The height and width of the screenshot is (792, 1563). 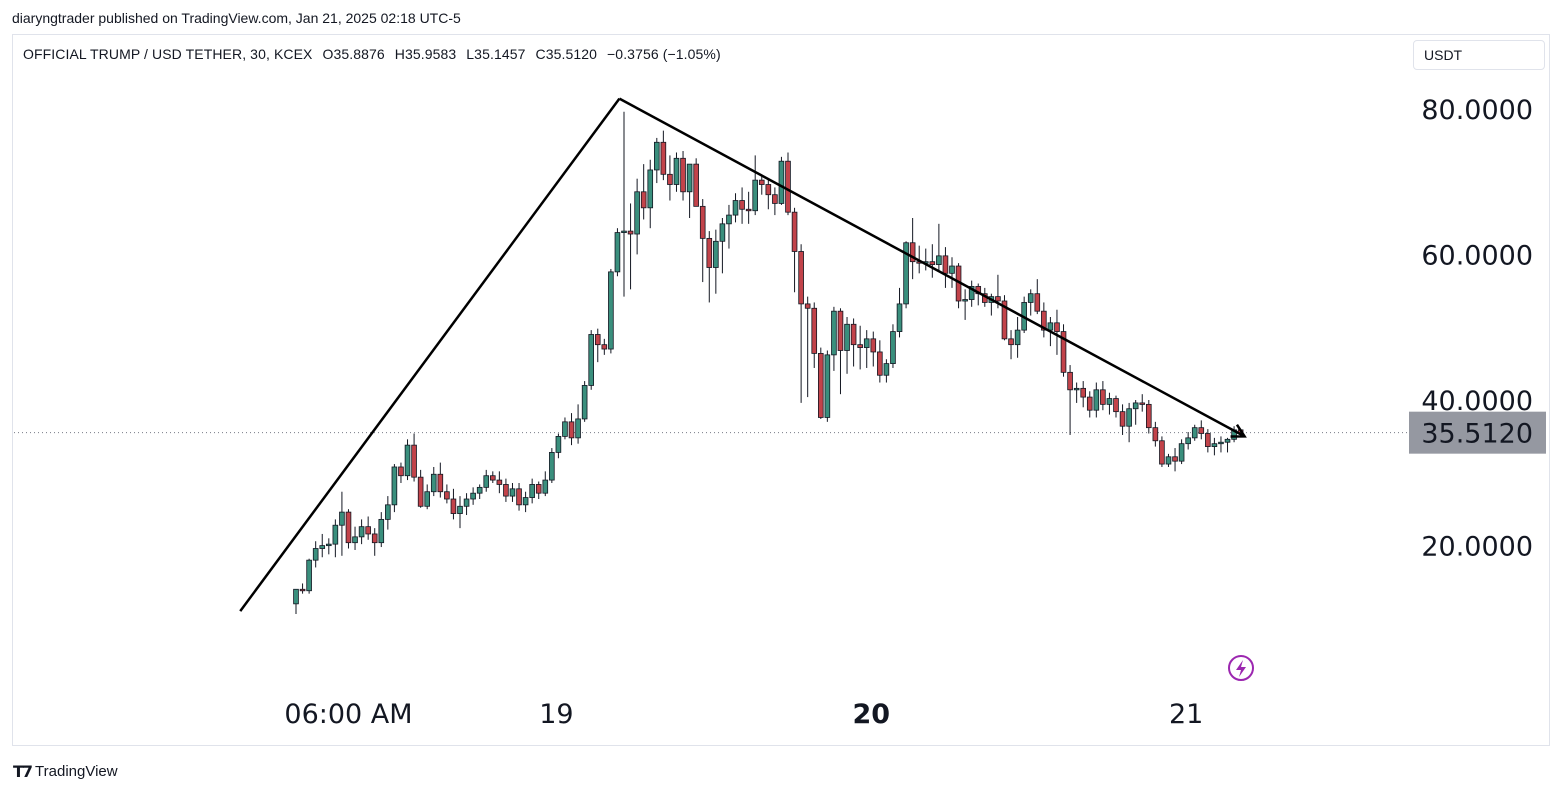 I want to click on time-axis: 06:00 AM 19 20 21, so click(x=743, y=714).